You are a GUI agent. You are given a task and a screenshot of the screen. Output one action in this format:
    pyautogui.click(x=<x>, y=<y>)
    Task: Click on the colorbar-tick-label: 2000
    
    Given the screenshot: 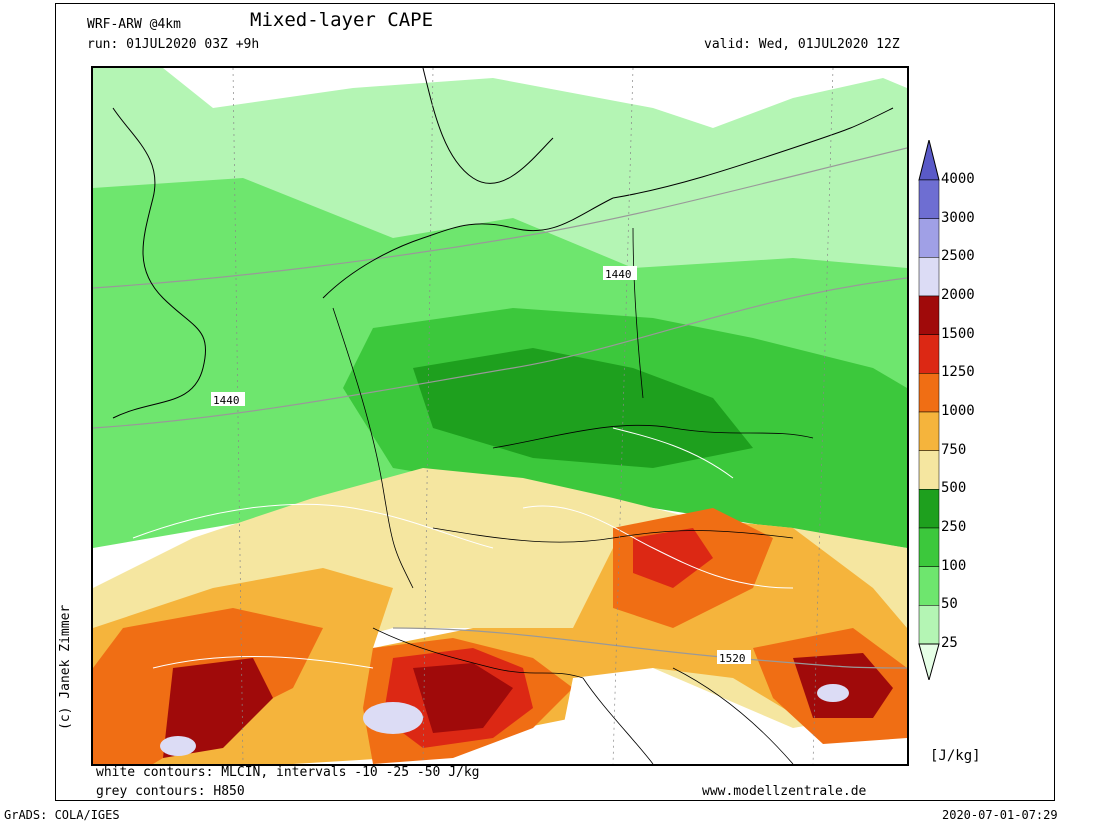 What is the action you would take?
    pyautogui.click(x=958, y=295)
    